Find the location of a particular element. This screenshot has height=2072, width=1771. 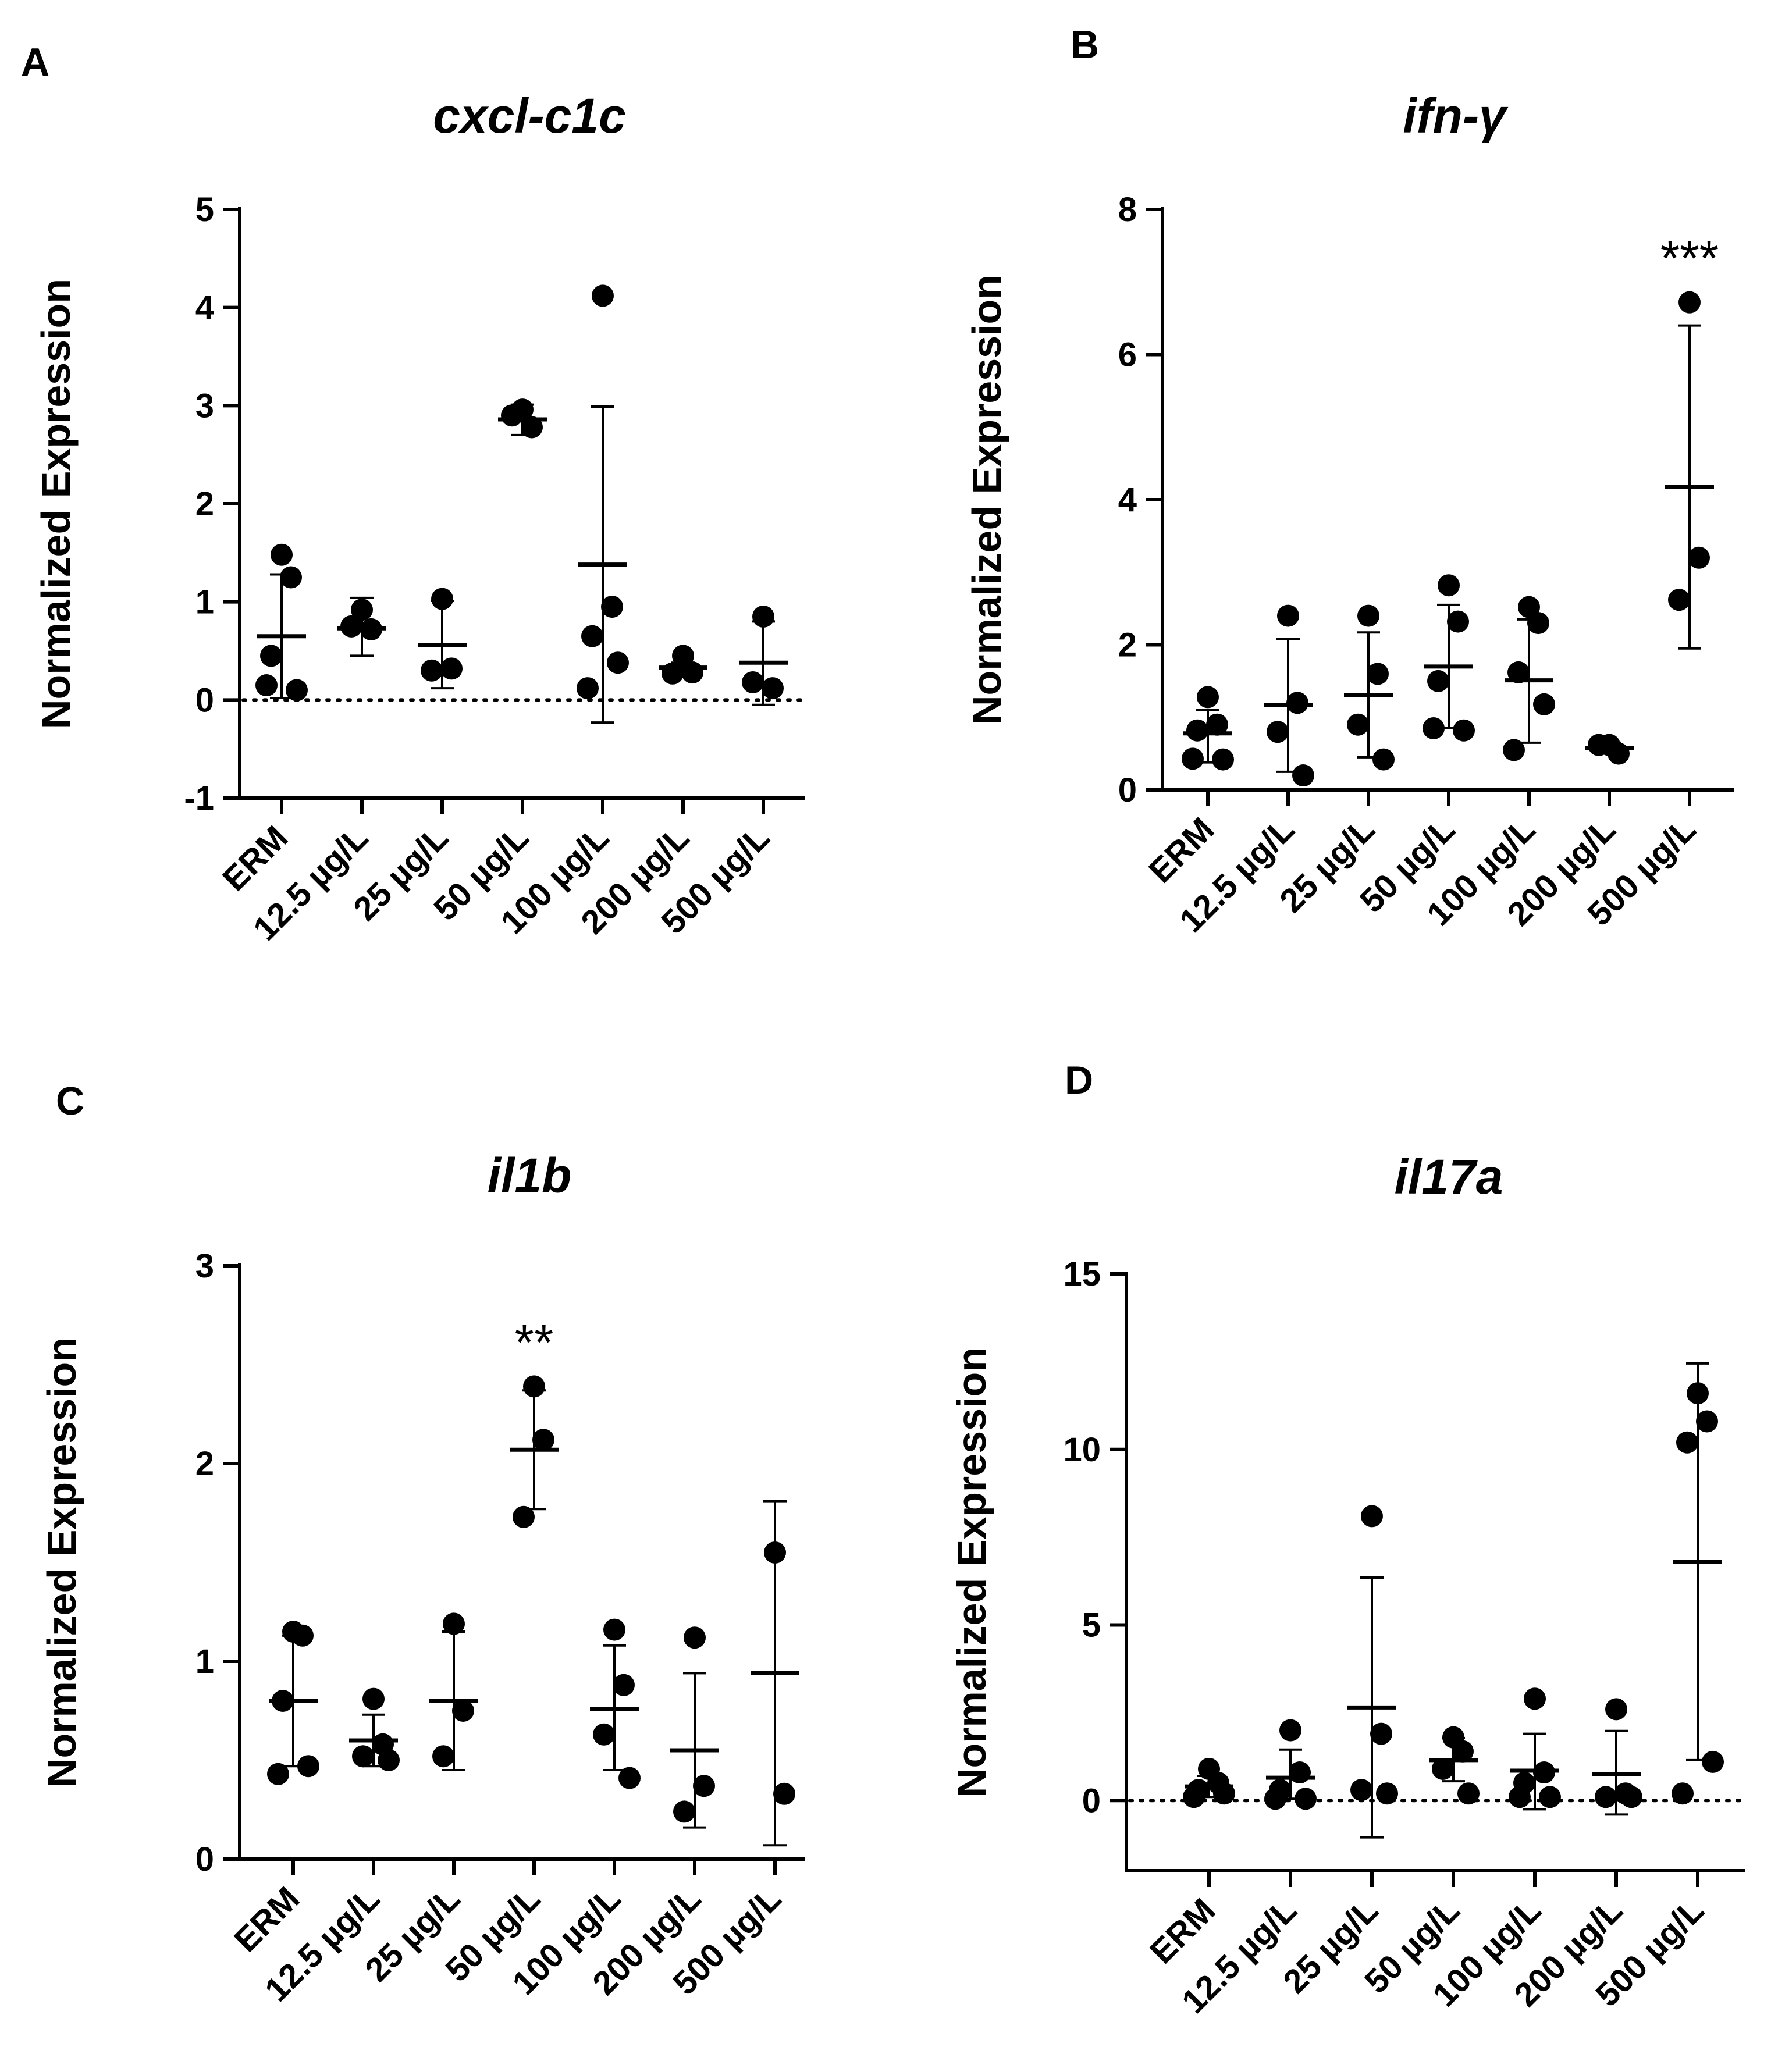

y-tick-label: 15 is located at coordinates (1082, 1274).